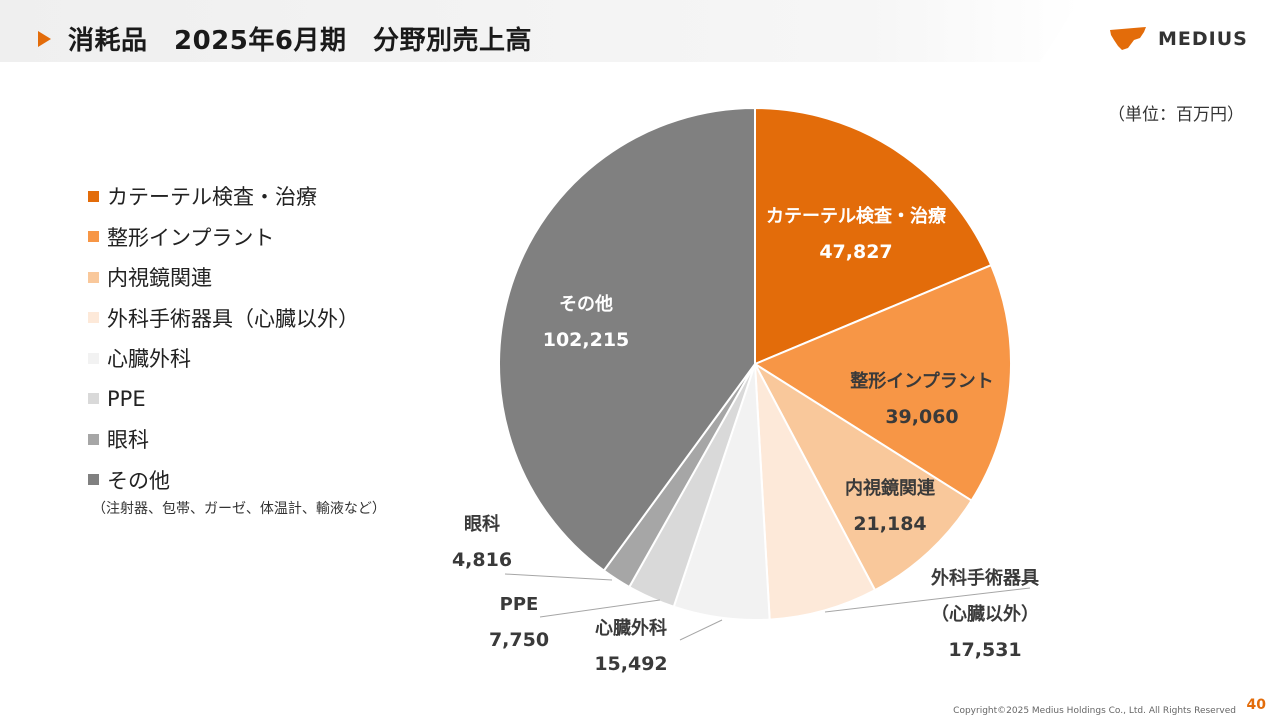 The height and width of the screenshot is (720, 1280). Describe the element at coordinates (855, 252) in the screenshot. I see `slice-value-label: 47,827` at that location.